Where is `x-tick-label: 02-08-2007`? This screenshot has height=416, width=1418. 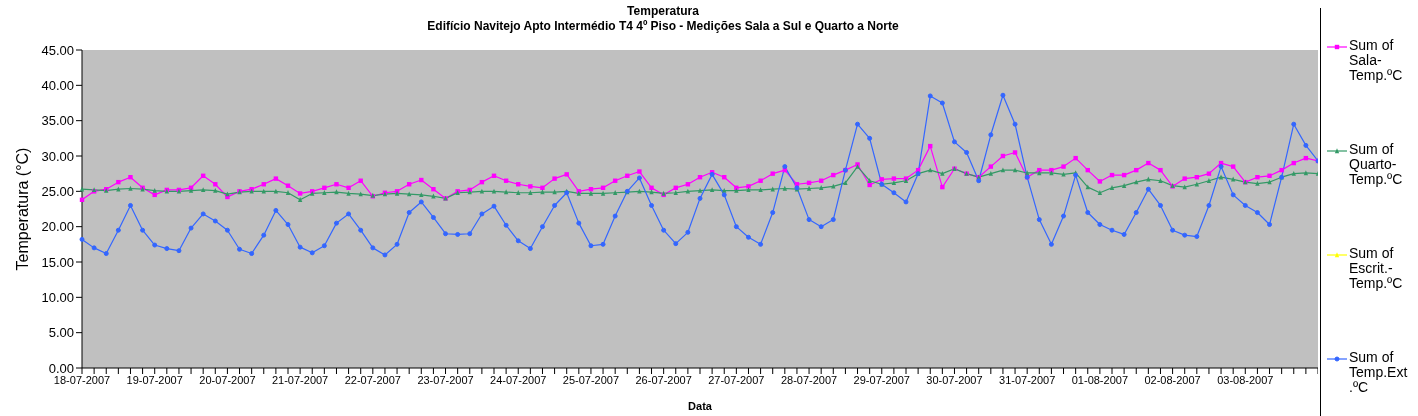
x-tick-label: 02-08-2007 is located at coordinates (1172, 379).